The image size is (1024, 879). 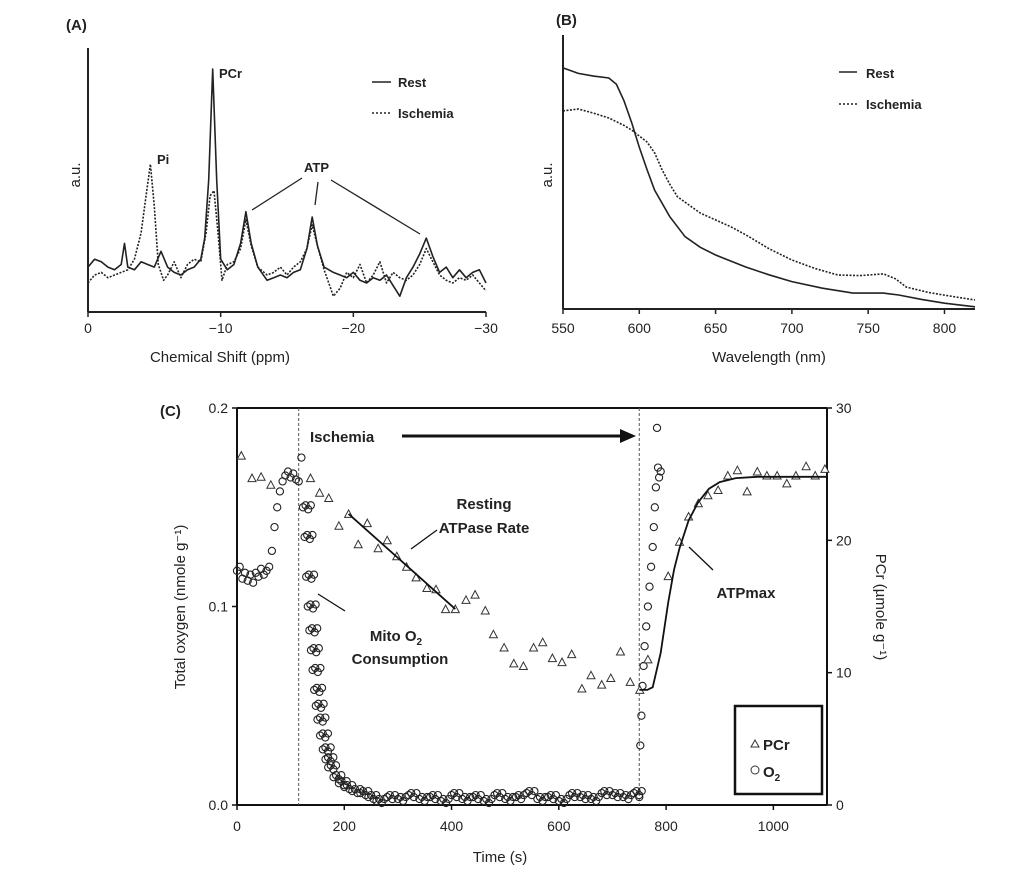 What do you see at coordinates (220, 357) in the screenshot?
I see `panel-a-xlabel: Chemical Shift (ppm)` at bounding box center [220, 357].